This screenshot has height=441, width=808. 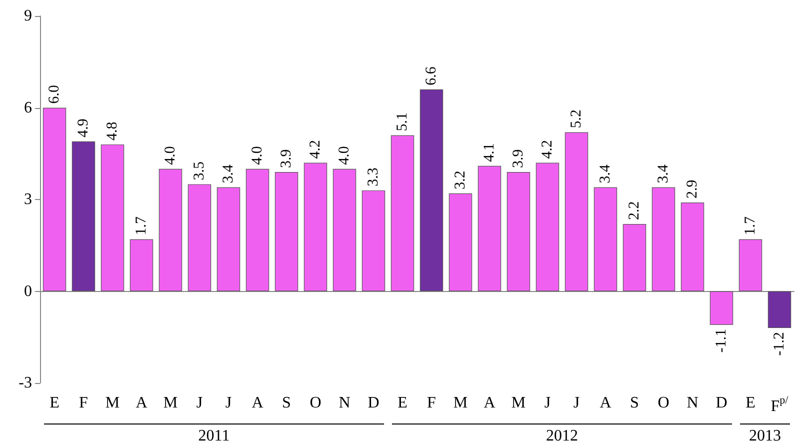 I want to click on text: 2011, so click(x=214, y=434).